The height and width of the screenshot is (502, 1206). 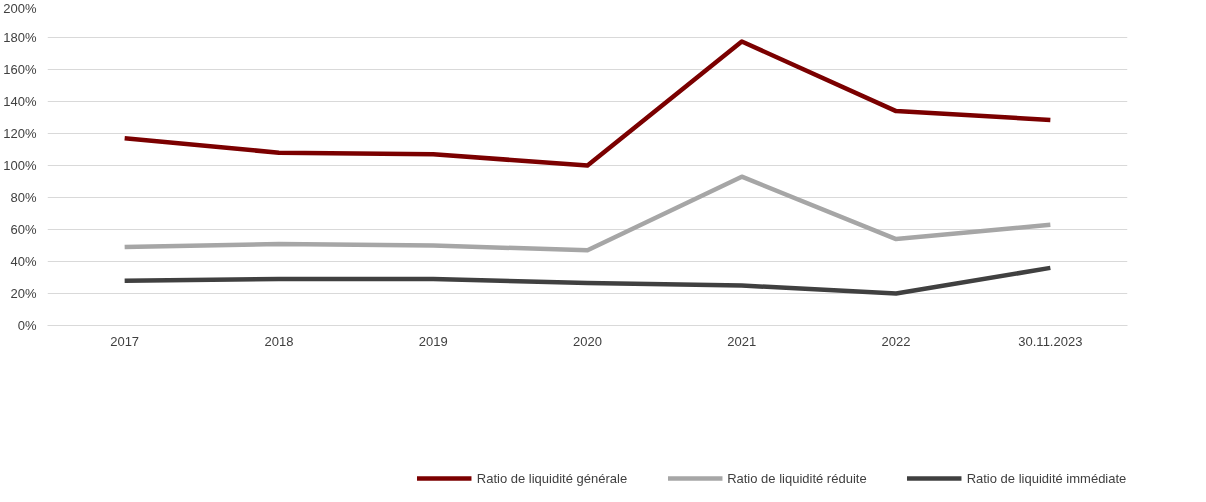 I want to click on x-tick-label: 2019, so click(x=433, y=341).